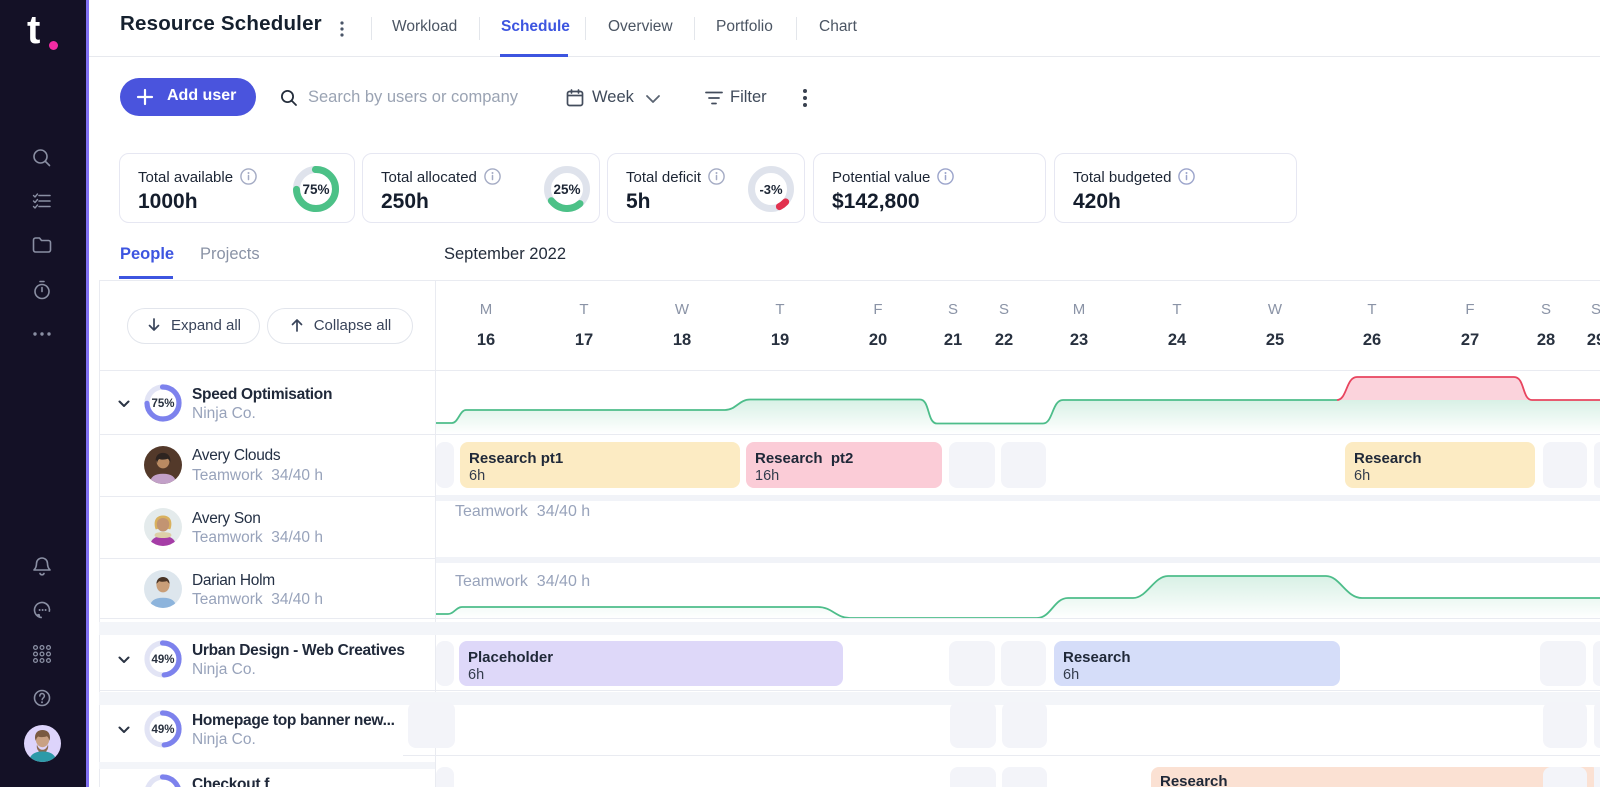  I want to click on svg-text: 25%, so click(566, 189).